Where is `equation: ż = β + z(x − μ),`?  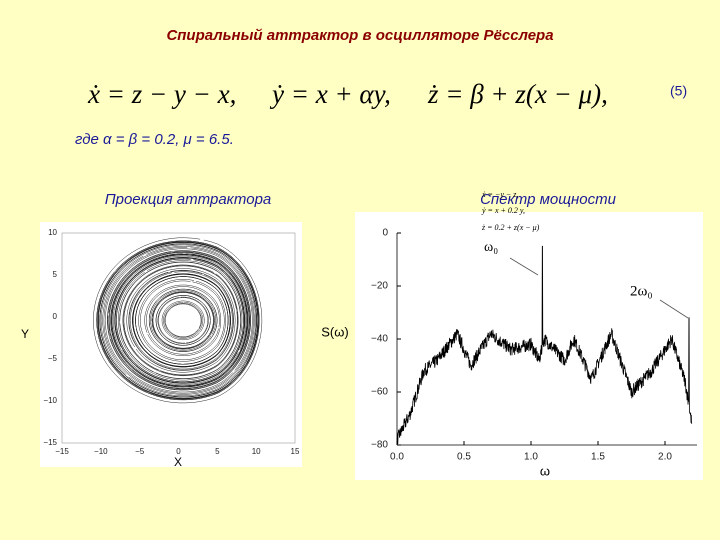 equation: ż = β + z(x − μ), is located at coordinates (517, 94).